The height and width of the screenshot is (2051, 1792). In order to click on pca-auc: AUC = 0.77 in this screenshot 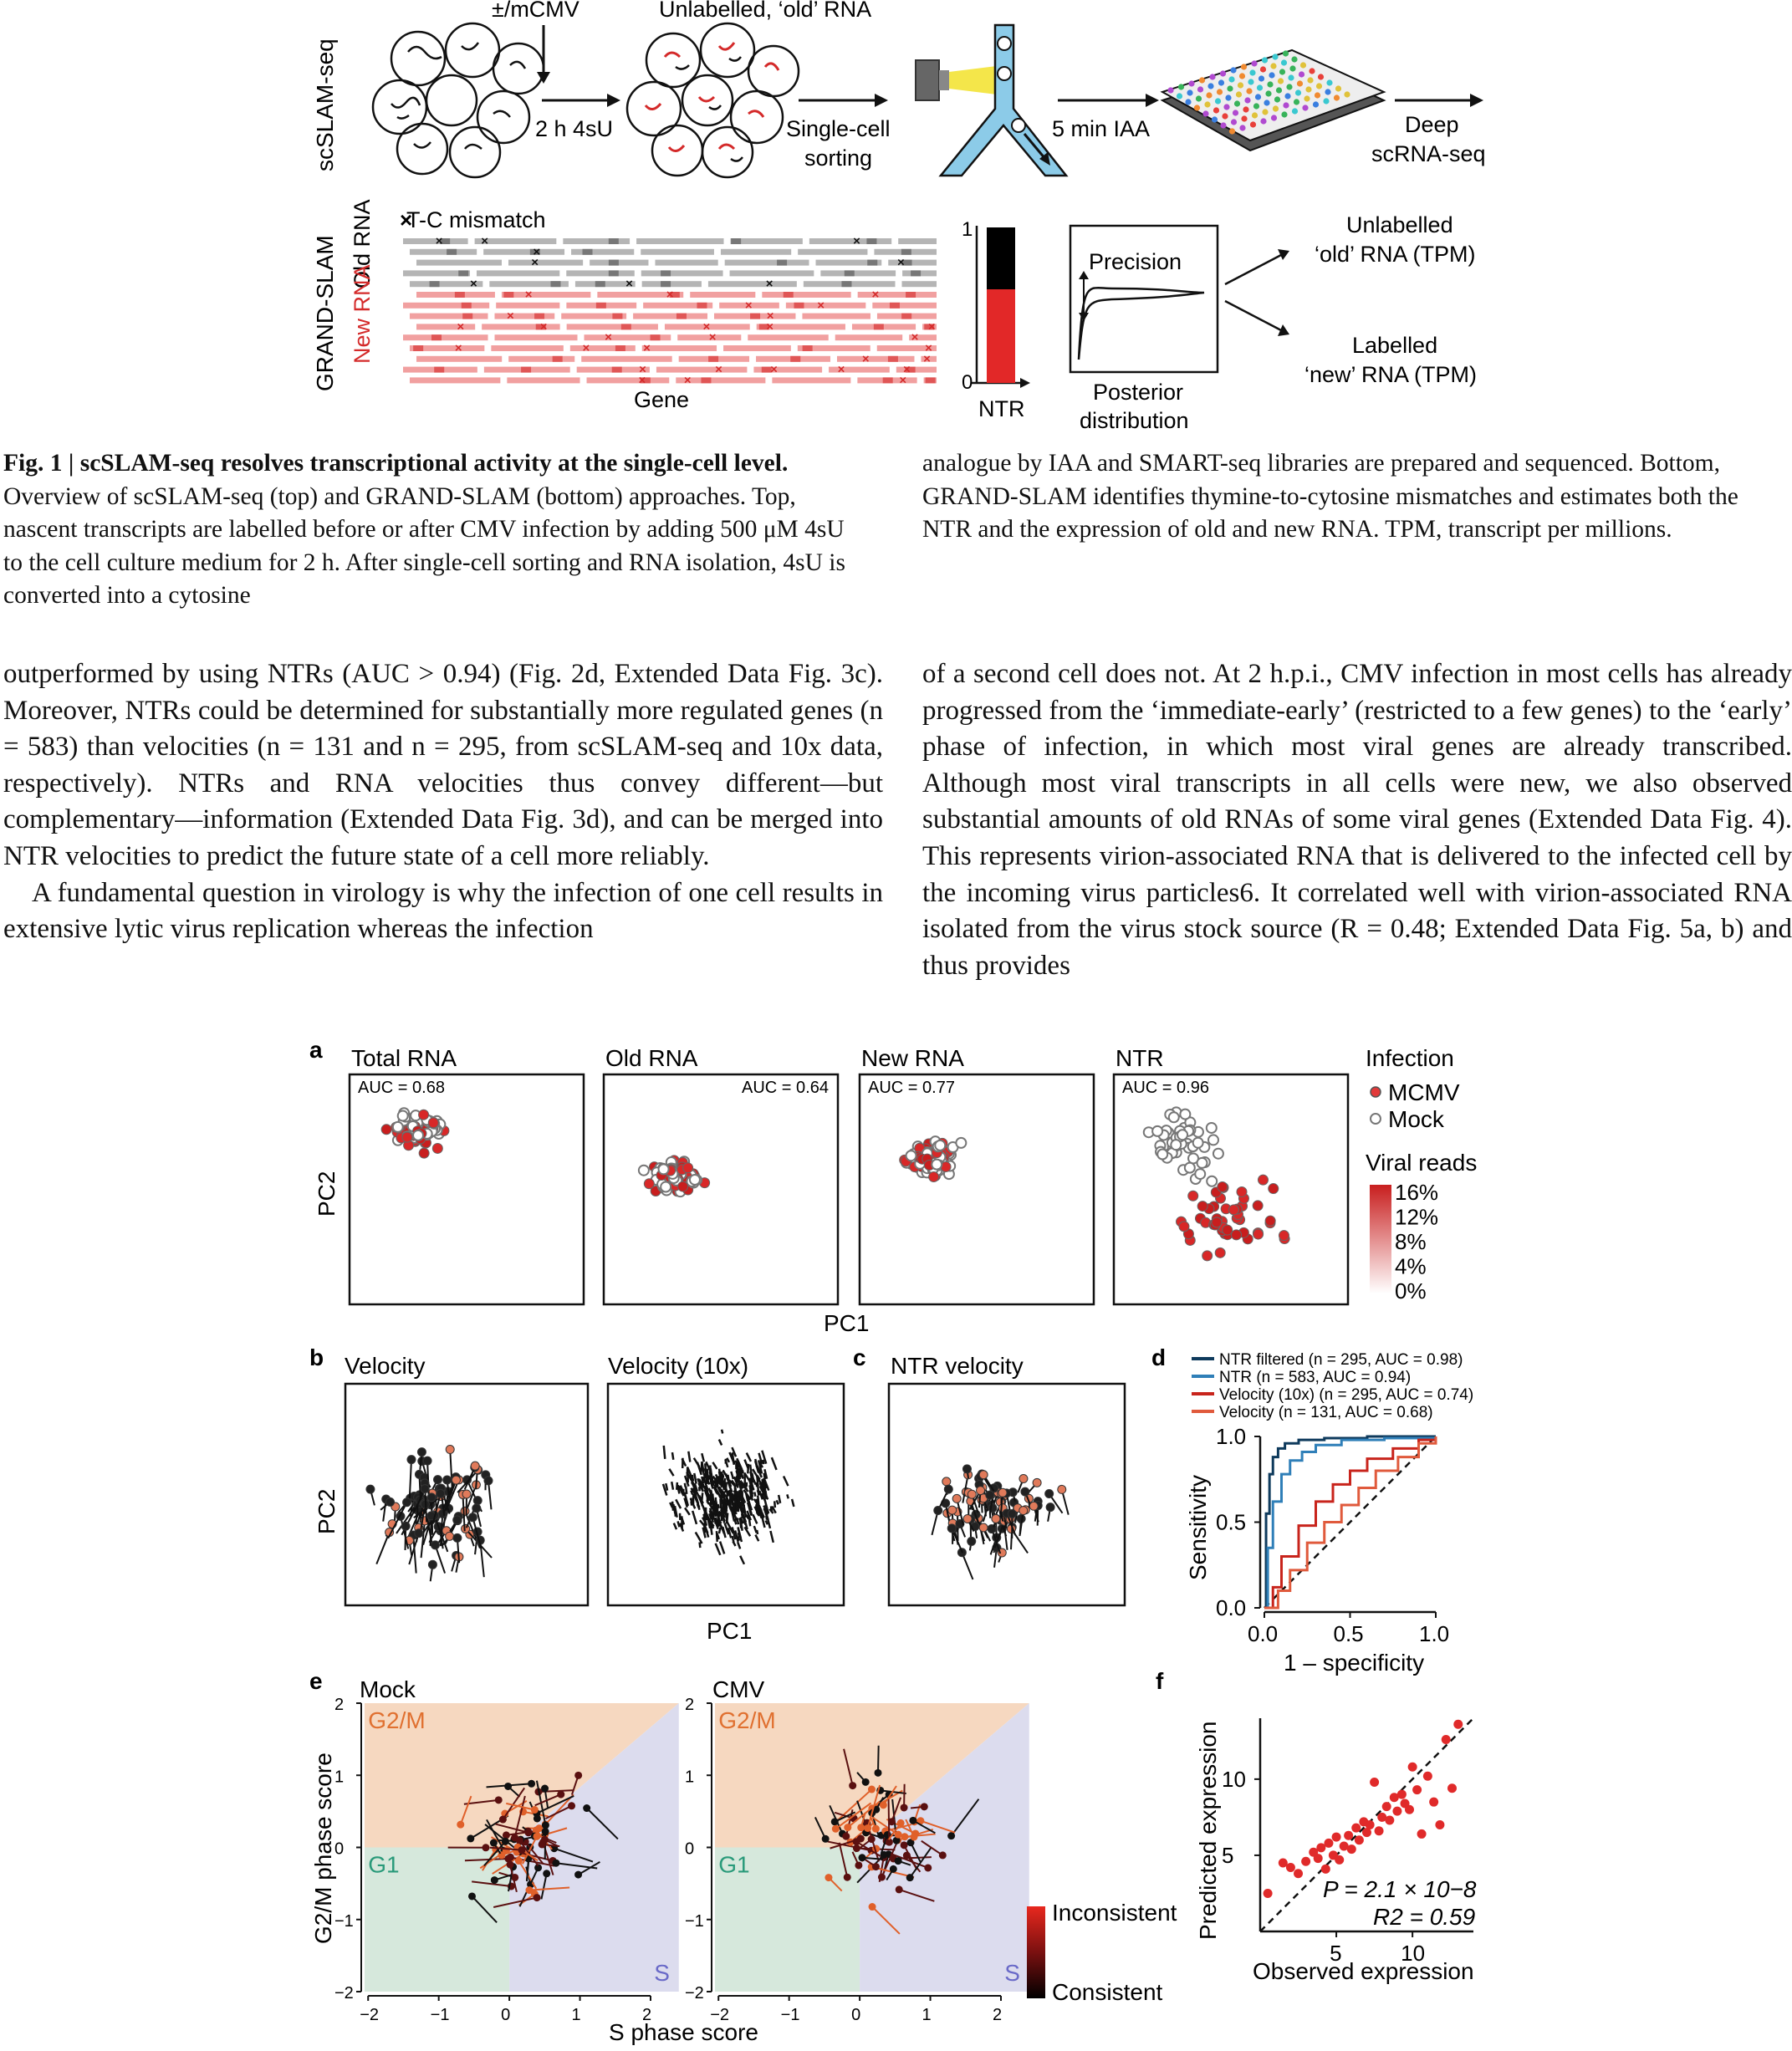, I will do `click(912, 1088)`.